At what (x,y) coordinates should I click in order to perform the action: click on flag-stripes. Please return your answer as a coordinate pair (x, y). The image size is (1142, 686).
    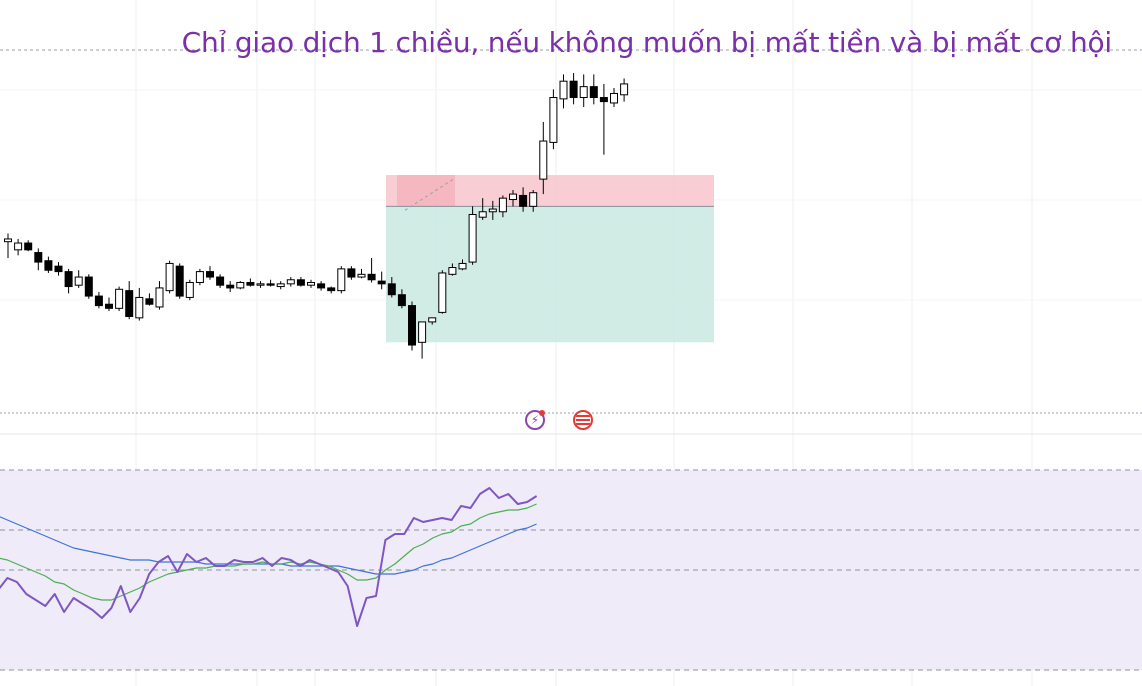
    Looking at the image, I should click on (583, 420).